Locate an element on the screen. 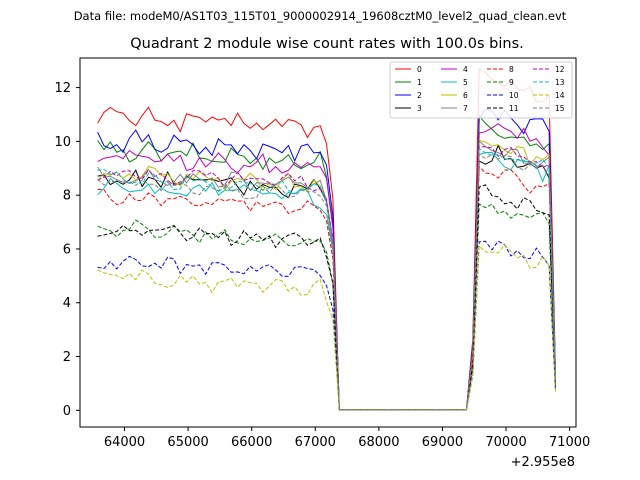 The width and height of the screenshot is (640, 480). y-tick-label: 12 is located at coordinates (62, 88).